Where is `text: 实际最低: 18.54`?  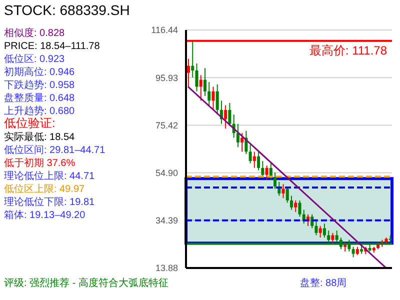
text: 实际最低: 18.54 is located at coordinates (40, 137).